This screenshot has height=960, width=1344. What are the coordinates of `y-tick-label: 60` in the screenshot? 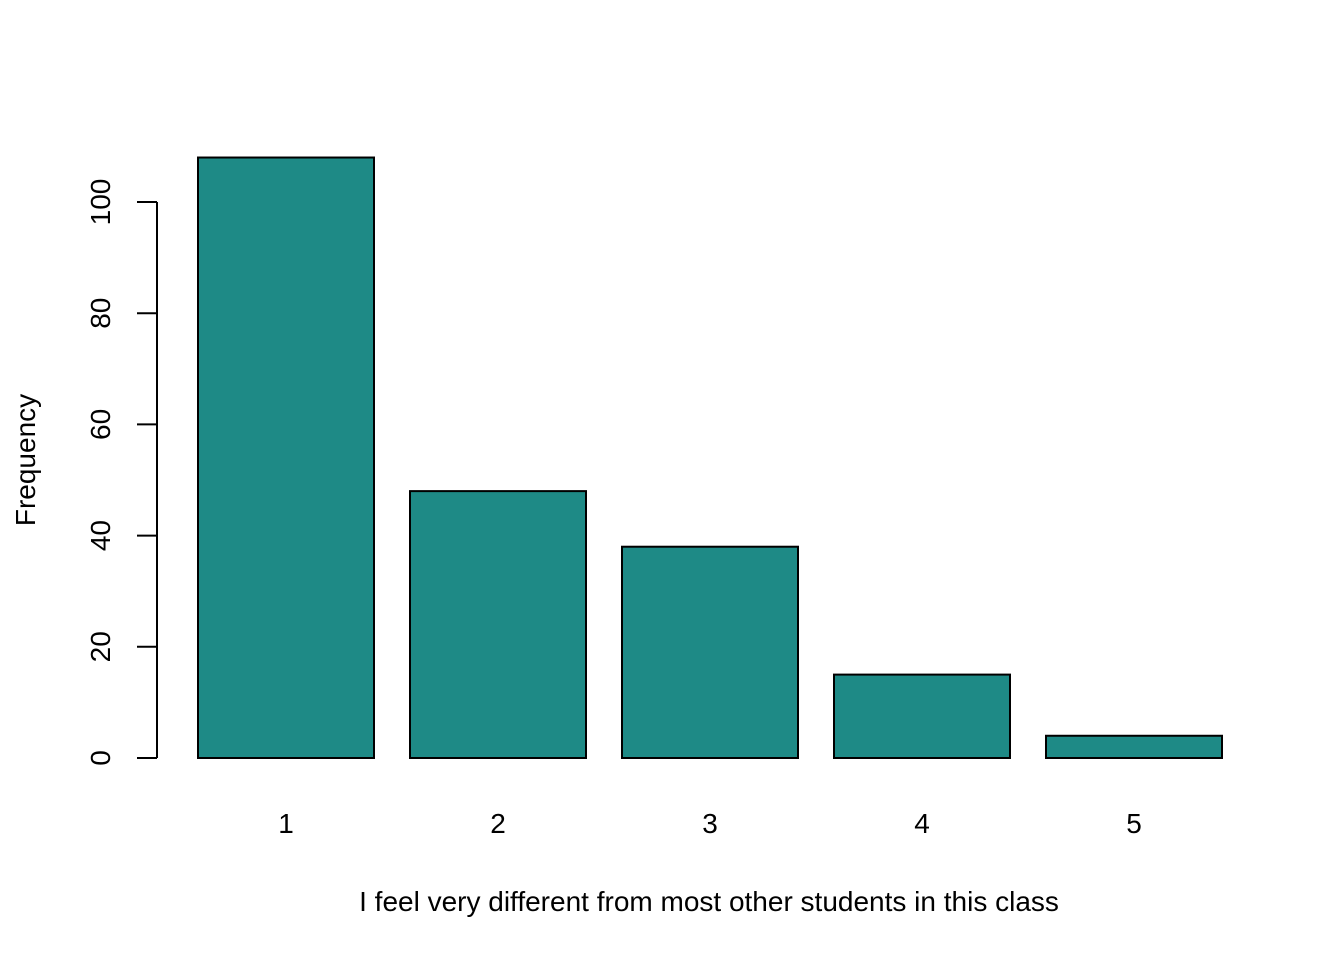 It's located at (100, 424).